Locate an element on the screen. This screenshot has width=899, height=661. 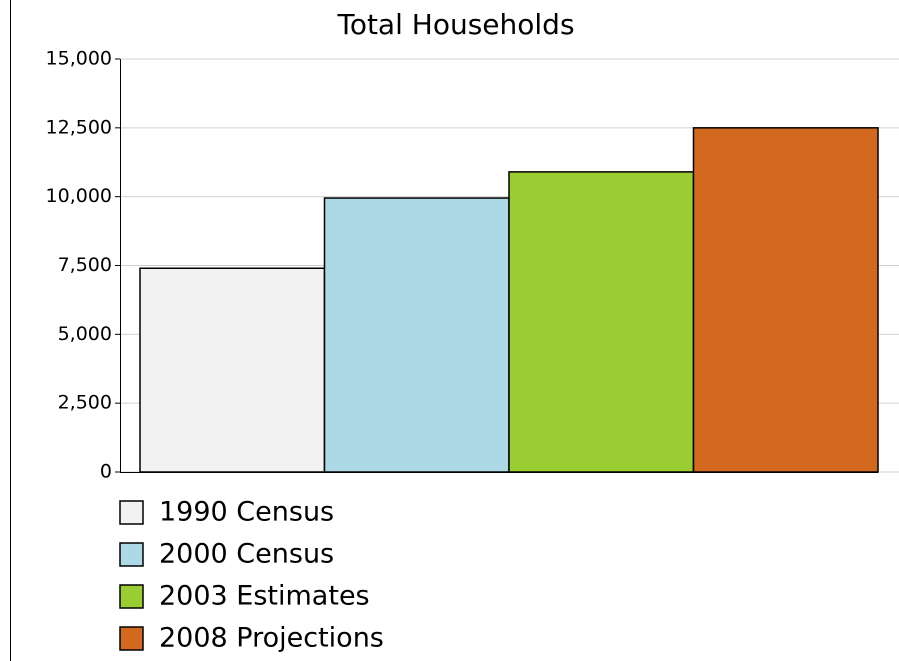
legend-label: 2000 Census is located at coordinates (246, 554).